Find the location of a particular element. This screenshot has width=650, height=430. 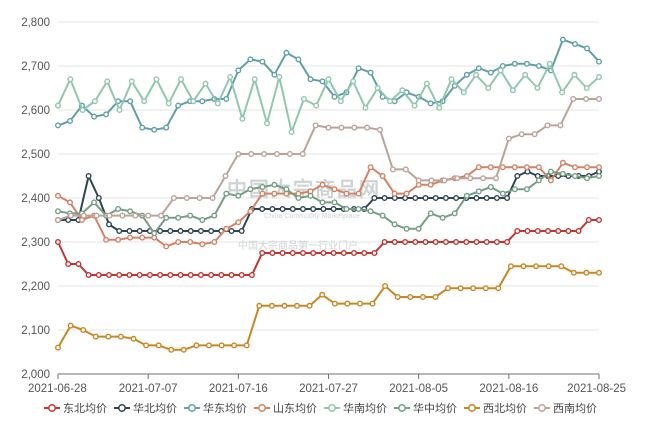

y-tick-label: 2,500 is located at coordinates (35, 155).